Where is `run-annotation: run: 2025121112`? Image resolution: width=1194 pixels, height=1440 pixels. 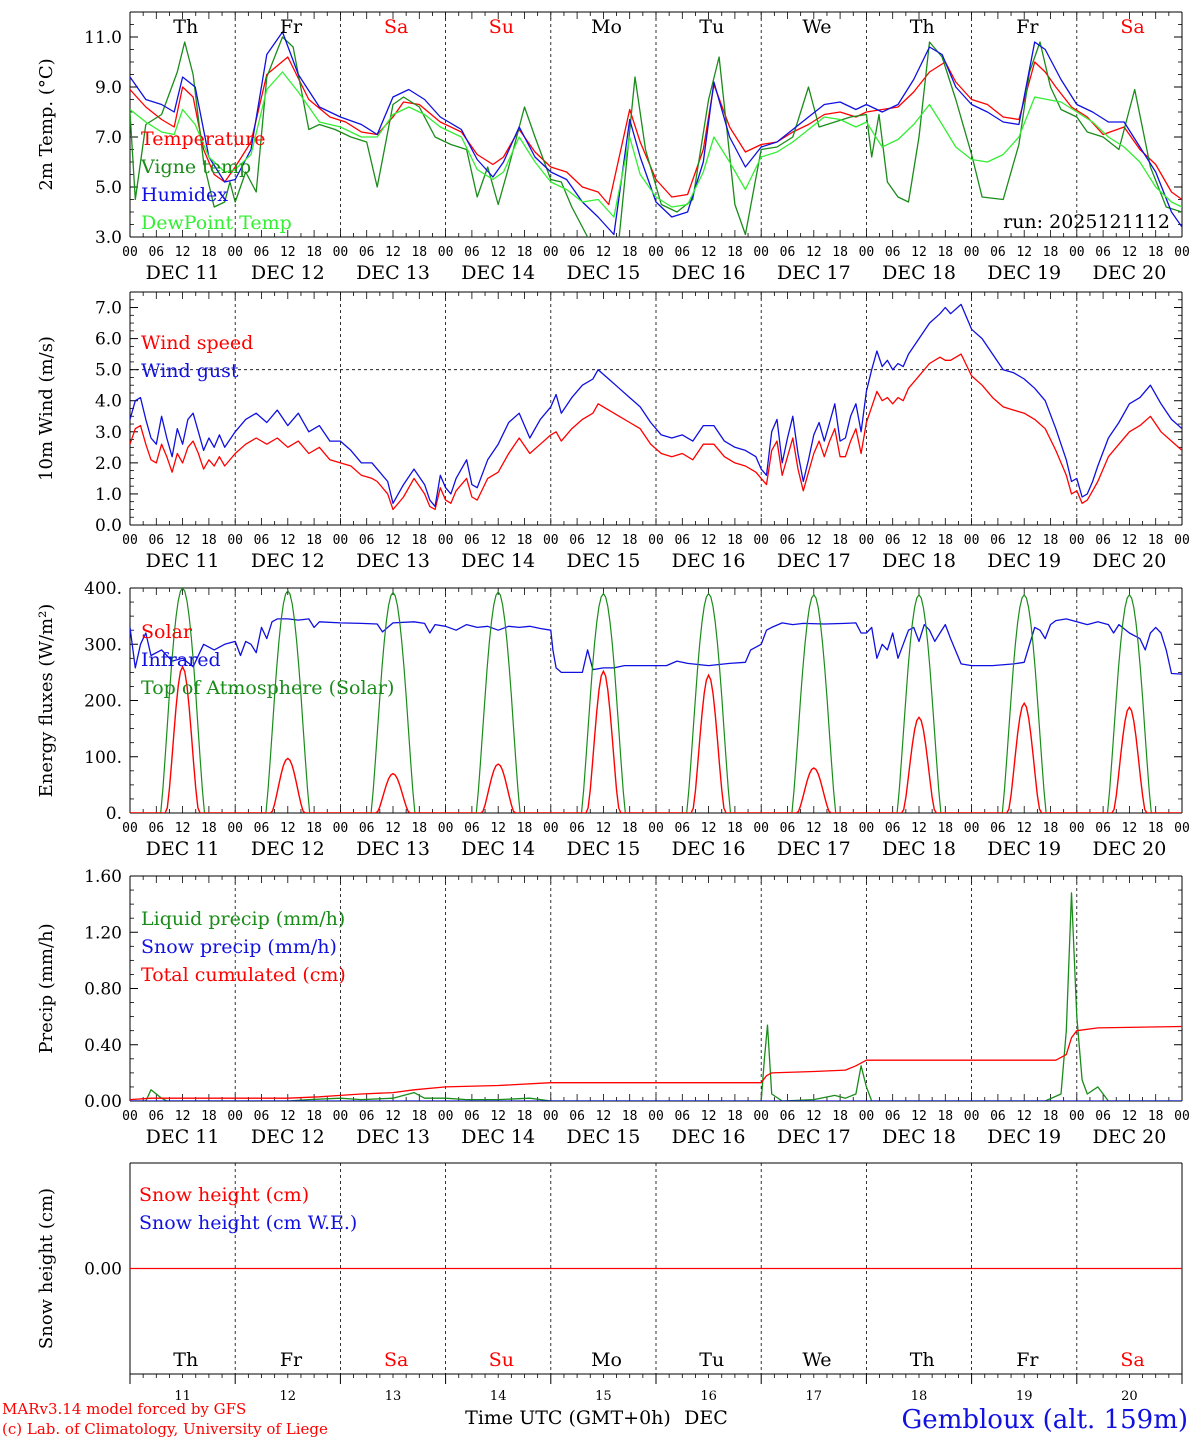
run-annotation: run: 2025121112 is located at coordinates (1086, 222).